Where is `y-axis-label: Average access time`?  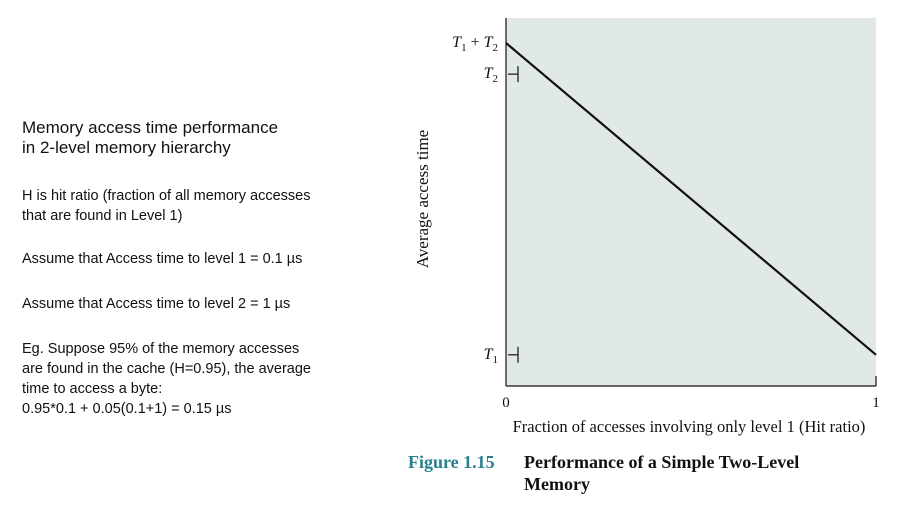
y-axis-label: Average access time is located at coordinates (422, 199).